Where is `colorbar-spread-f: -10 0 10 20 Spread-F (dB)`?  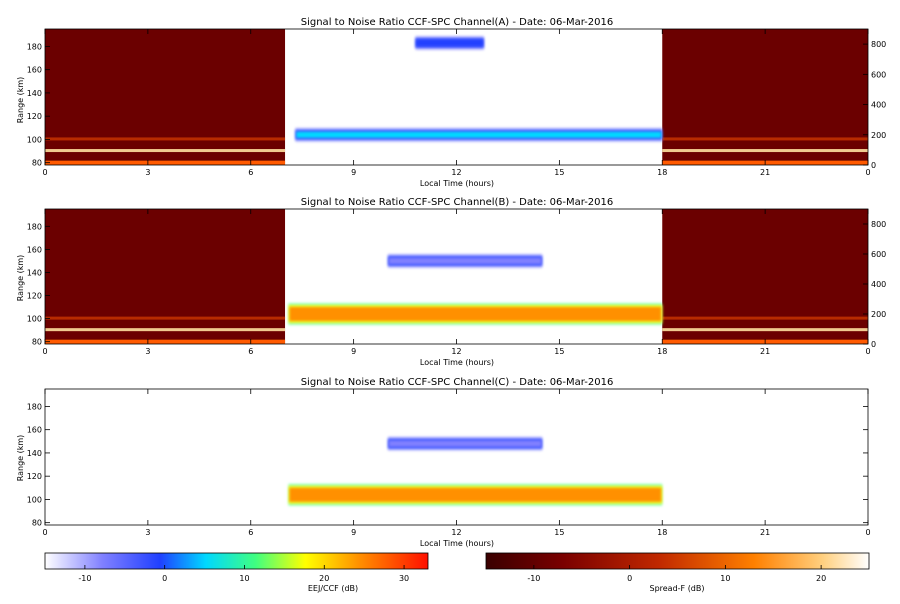 colorbar-spread-f: -10 0 10 20 Spread-F (dB) is located at coordinates (677, 572).